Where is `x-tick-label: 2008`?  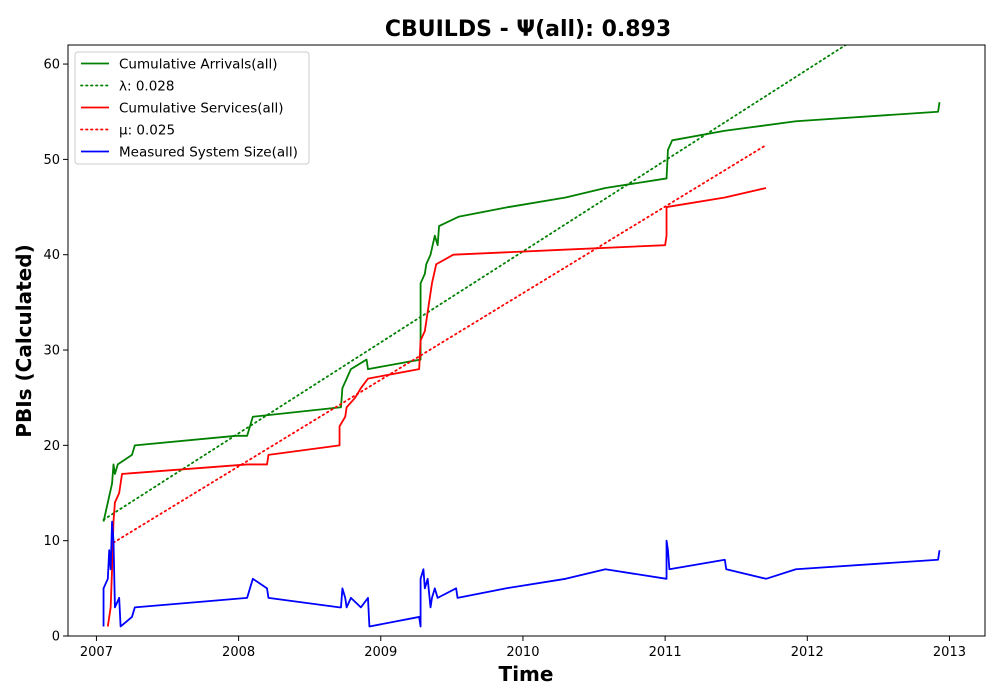 x-tick-label: 2008 is located at coordinates (238, 652).